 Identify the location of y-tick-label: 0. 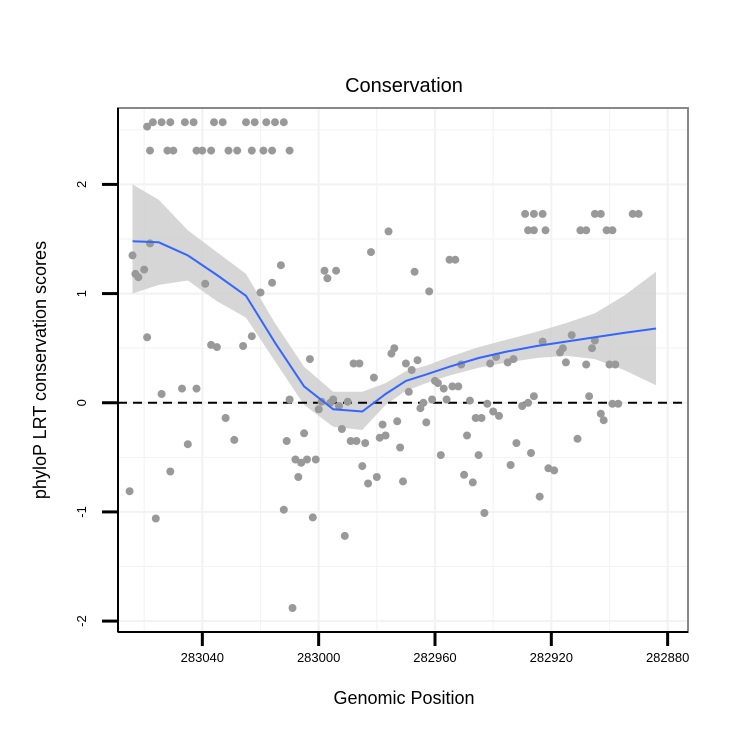
(81, 402).